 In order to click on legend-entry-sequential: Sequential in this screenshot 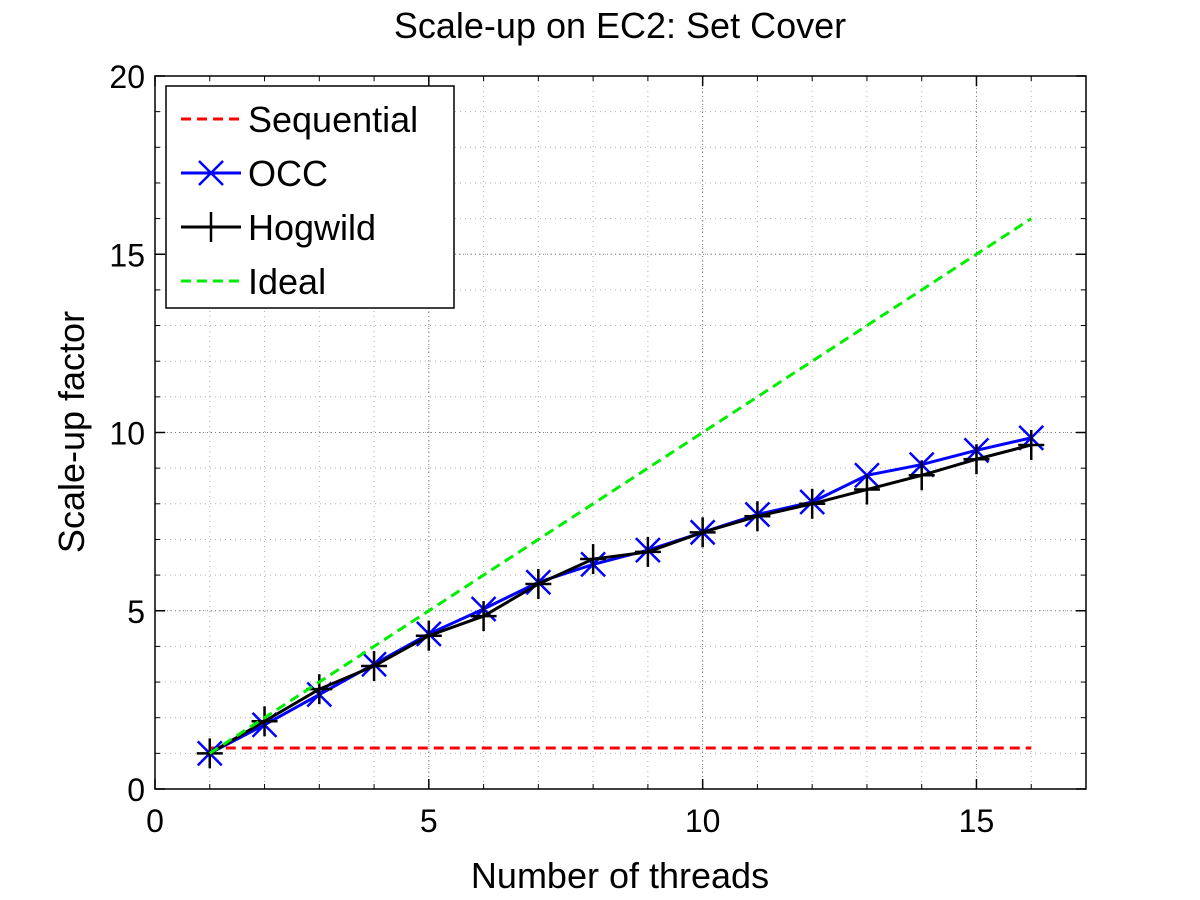, I will do `click(299, 119)`.